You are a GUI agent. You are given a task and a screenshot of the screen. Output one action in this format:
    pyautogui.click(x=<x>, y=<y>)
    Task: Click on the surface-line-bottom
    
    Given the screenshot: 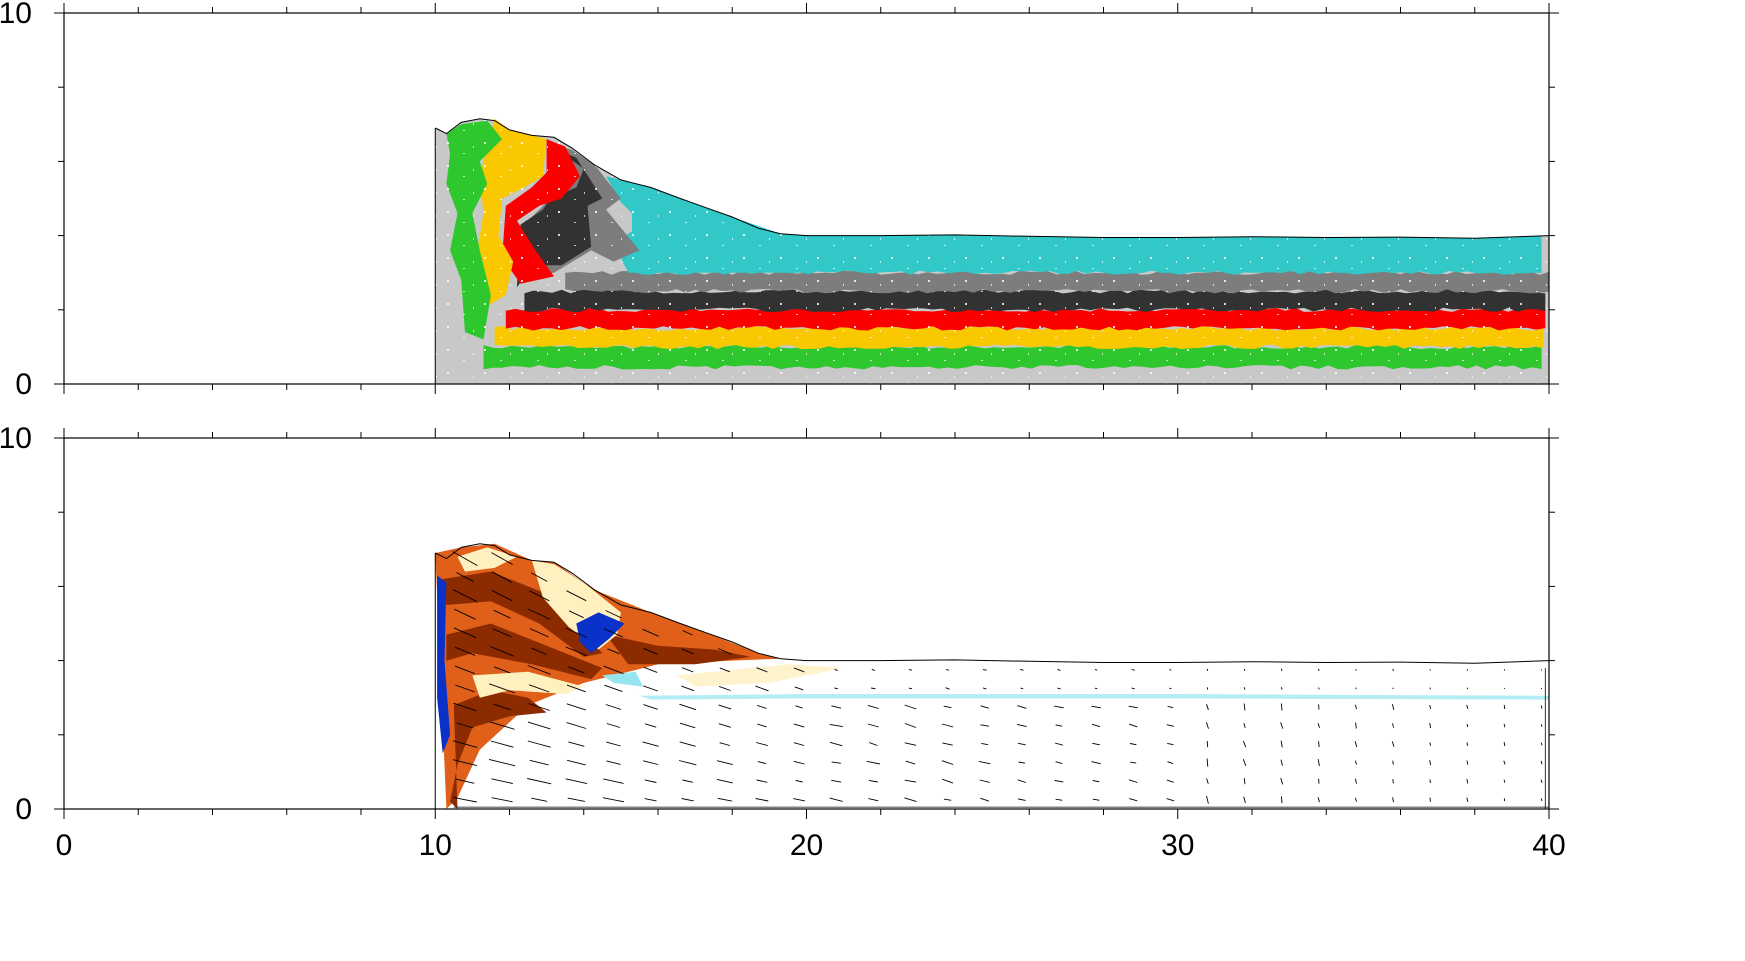 What is the action you would take?
    pyautogui.click(x=992, y=603)
    